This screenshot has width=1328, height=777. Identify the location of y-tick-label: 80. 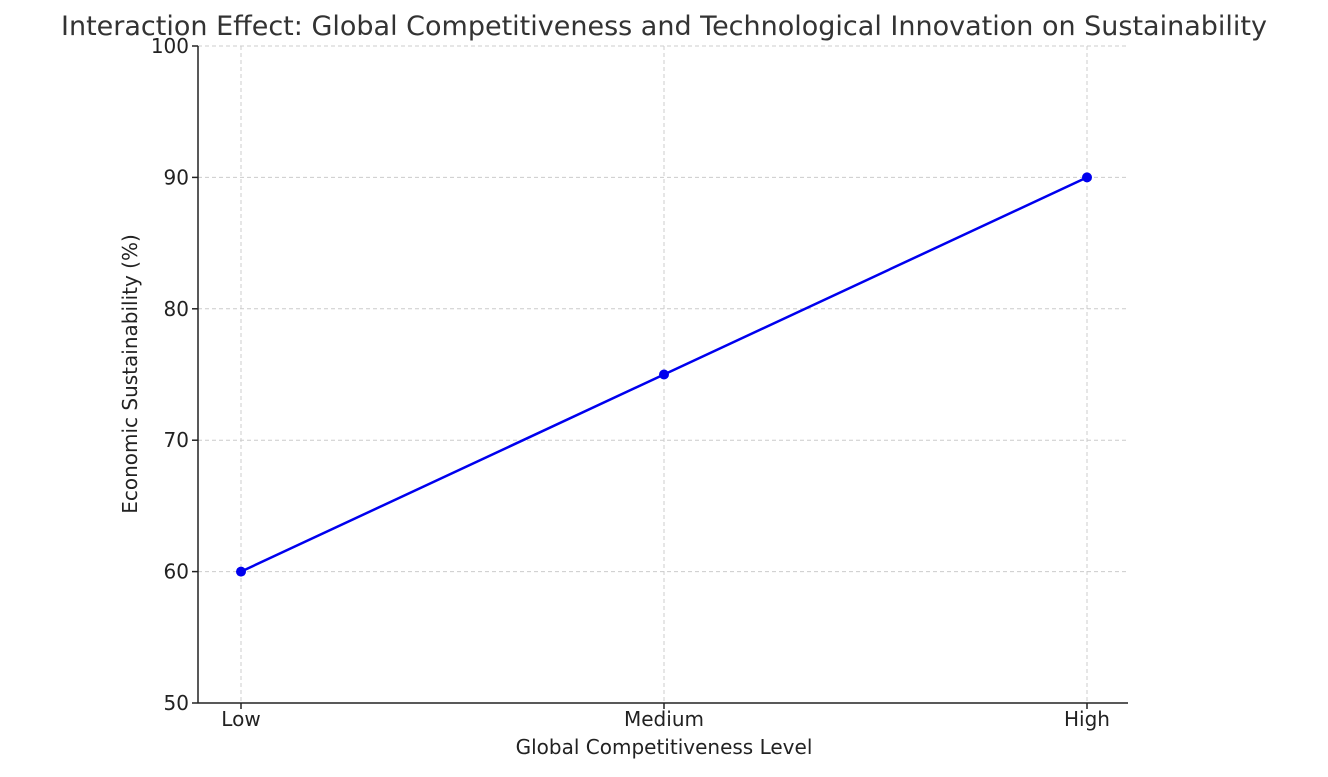
(176, 309).